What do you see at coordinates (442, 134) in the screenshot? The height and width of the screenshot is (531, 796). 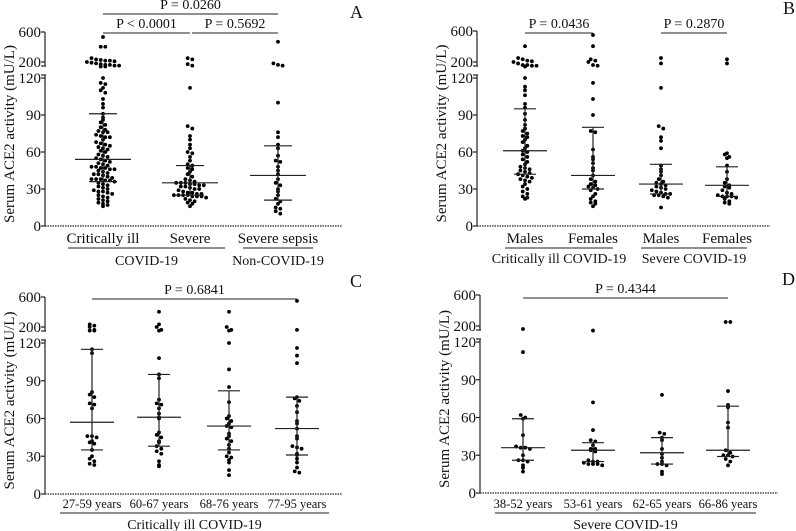 I see `y-axis-label: Serum ACE2 activity (mU/L)` at bounding box center [442, 134].